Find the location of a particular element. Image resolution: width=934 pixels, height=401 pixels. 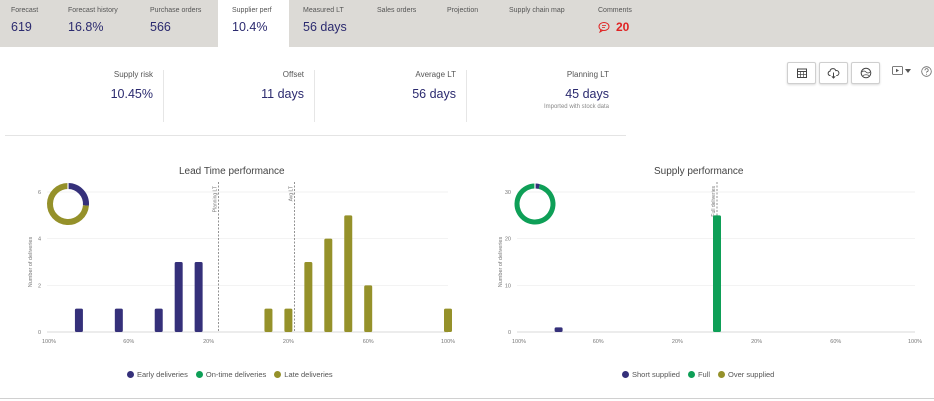

reference-line-label: Full deliveries is located at coordinates (714, 201).